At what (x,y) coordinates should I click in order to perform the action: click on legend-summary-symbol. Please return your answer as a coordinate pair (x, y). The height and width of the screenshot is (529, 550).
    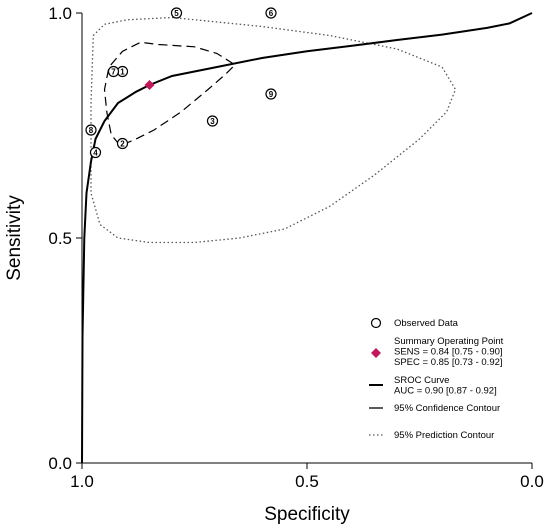
    Looking at the image, I should click on (376, 353).